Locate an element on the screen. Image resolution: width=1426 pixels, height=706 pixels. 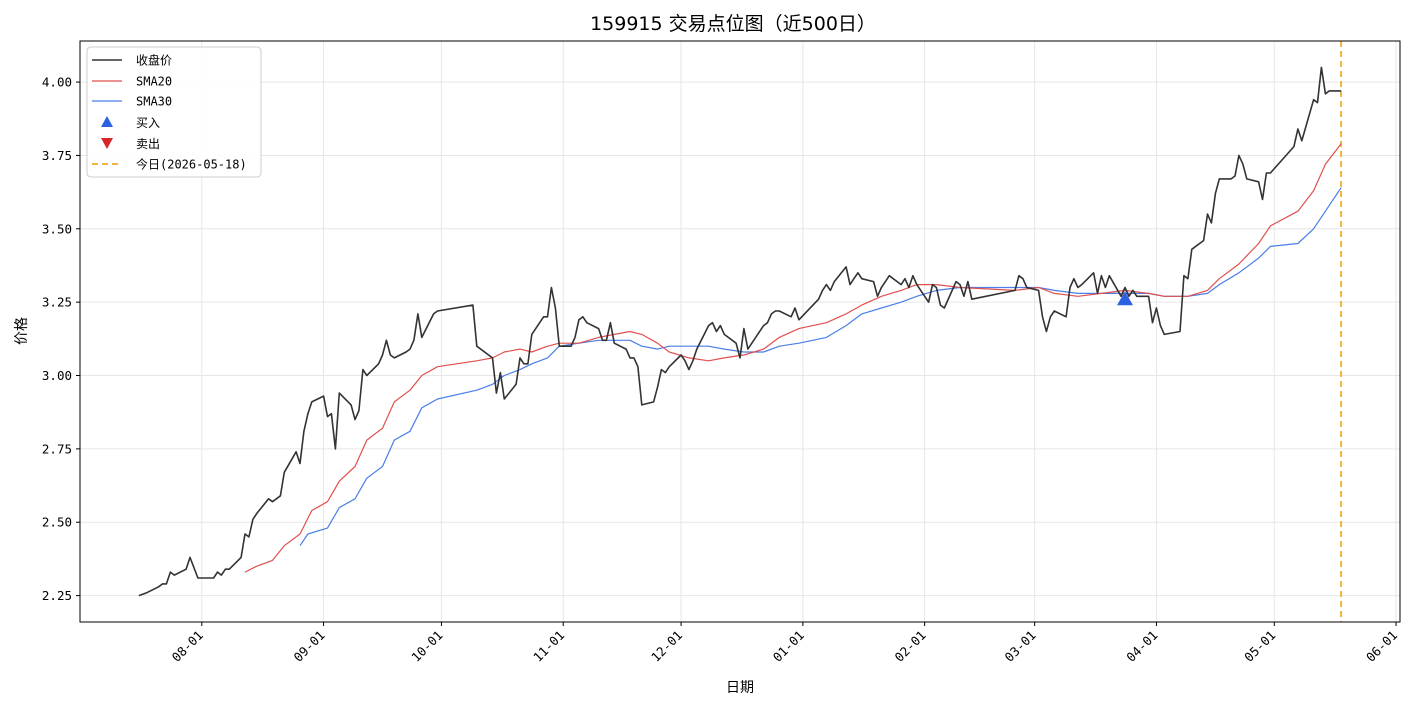
buy-marker is located at coordinates (1125, 298).